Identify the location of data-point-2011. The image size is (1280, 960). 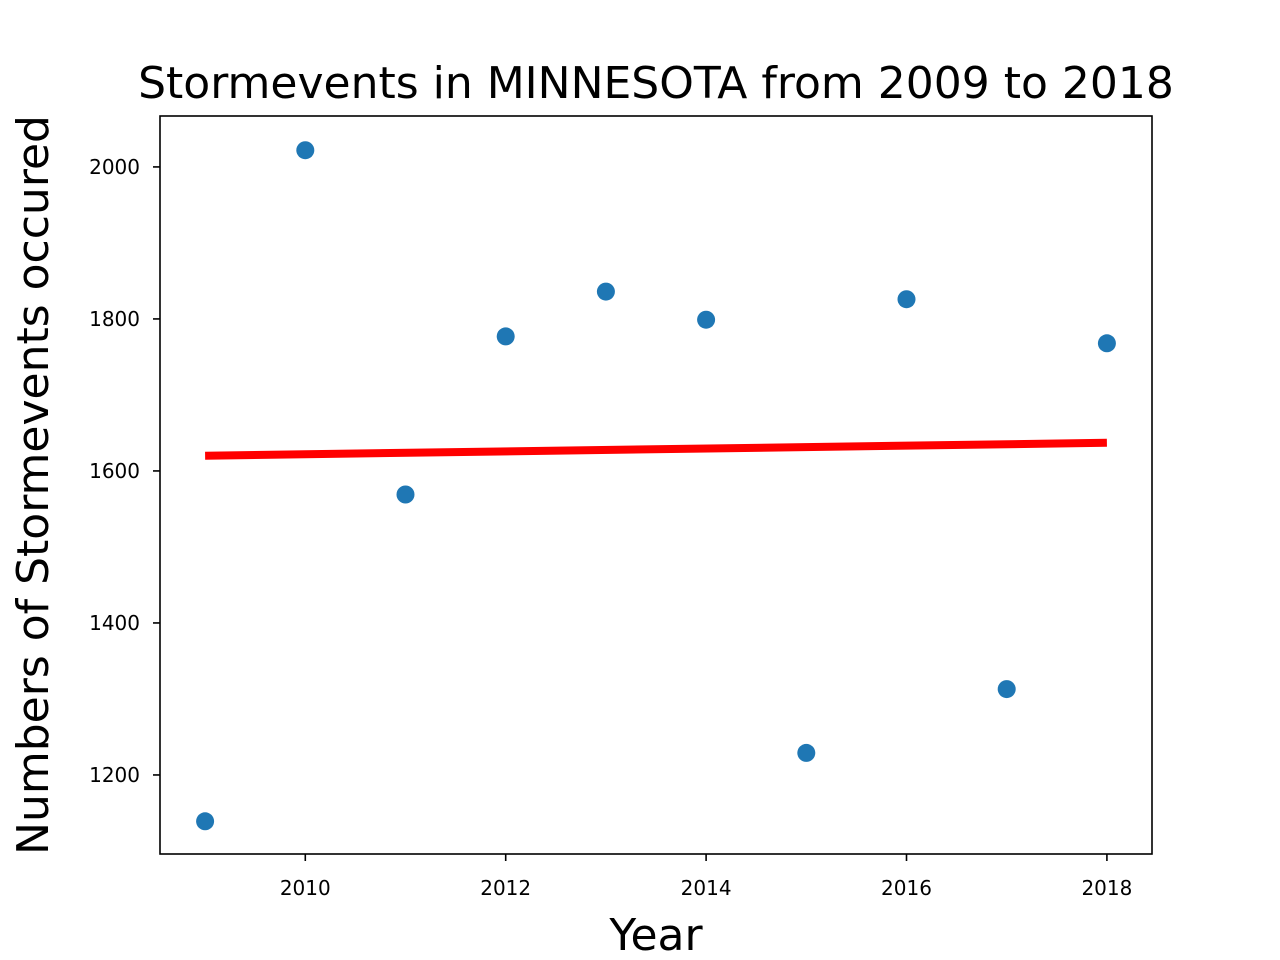
(405, 494).